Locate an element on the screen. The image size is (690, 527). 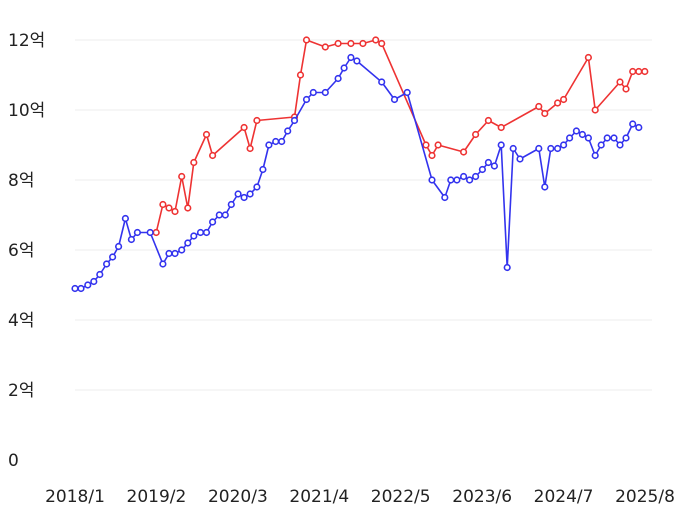
x-tick-label: 2023/6 is located at coordinates (482, 497).